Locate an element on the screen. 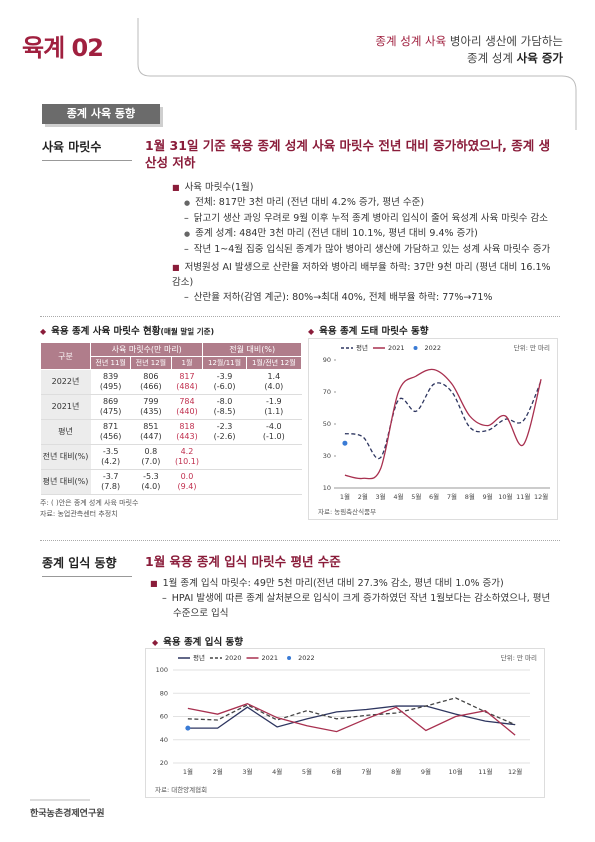 This screenshot has width=595, height=842. footer: 한국농촌경제연구원 is located at coordinates (67, 814).